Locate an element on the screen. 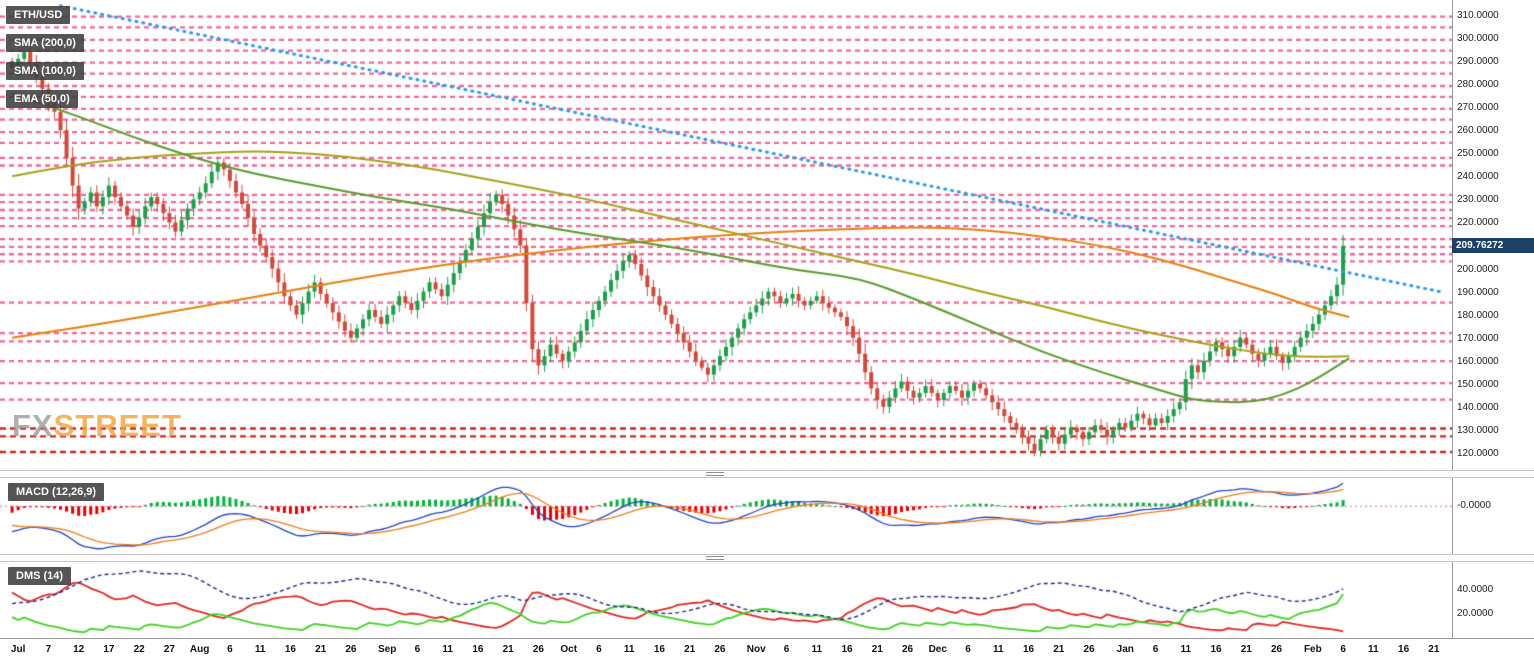 The width and height of the screenshot is (1534, 661). price-axis-label: 130.0000 is located at coordinates (1478, 430).